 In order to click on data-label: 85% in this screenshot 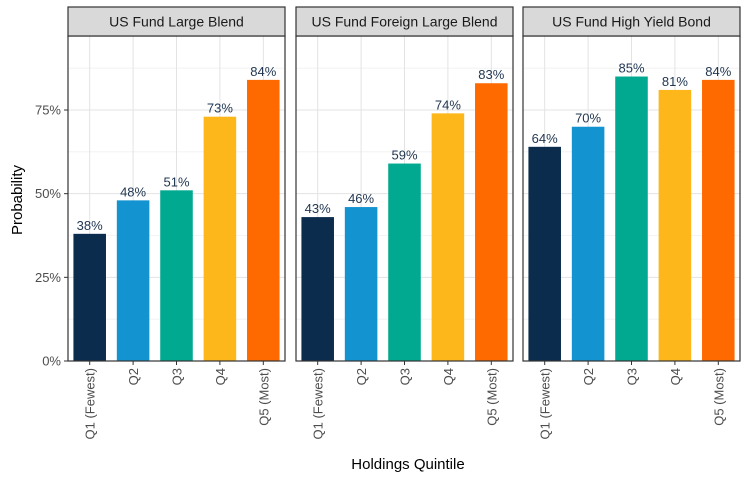, I will do `click(631, 68)`.